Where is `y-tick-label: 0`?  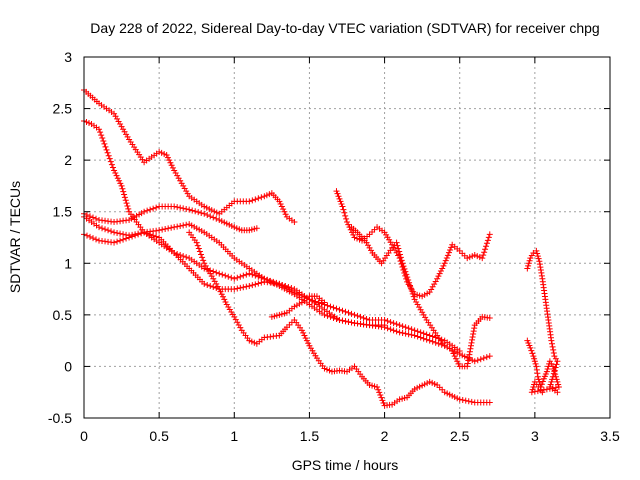 y-tick-label: 0 is located at coordinates (68, 366).